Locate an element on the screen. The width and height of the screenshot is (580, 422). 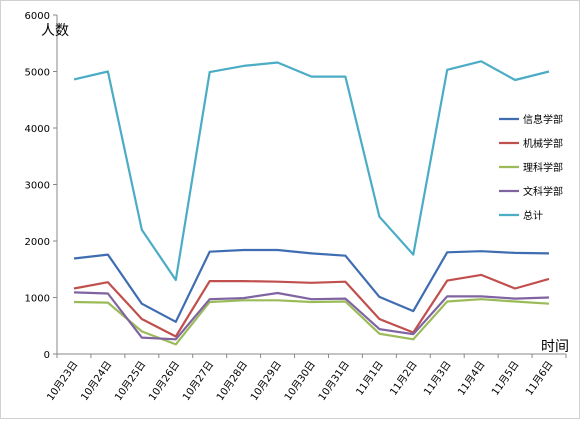
y-tick-label: 6000 is located at coordinates (37, 16).